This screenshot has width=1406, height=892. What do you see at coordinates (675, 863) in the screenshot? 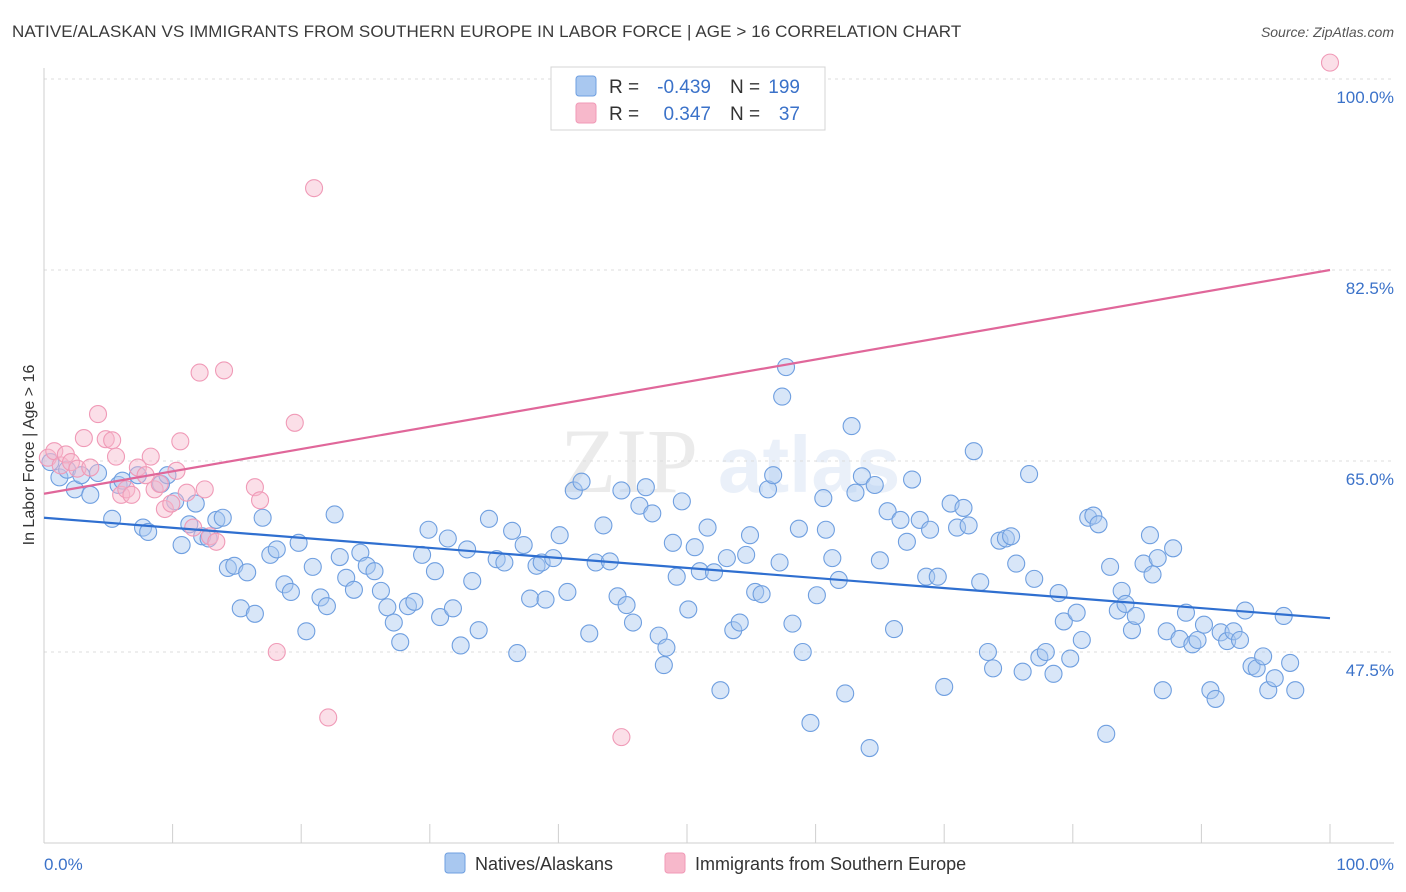
I see `bottom-legend-swatch-immigrants` at bounding box center [675, 863].